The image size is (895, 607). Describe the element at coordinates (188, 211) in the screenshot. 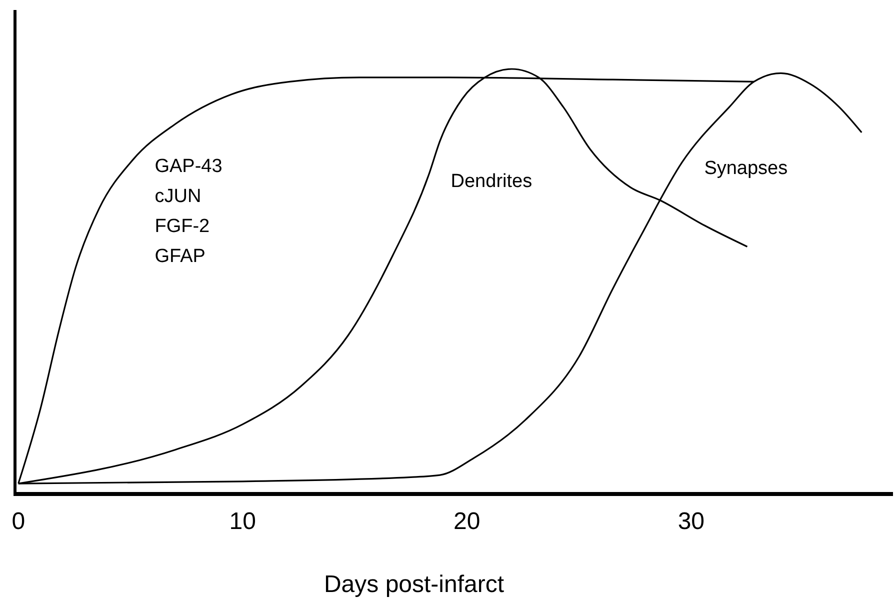

I see `series-label: GAP-43 cJUN FGF-2 GFAP` at that location.